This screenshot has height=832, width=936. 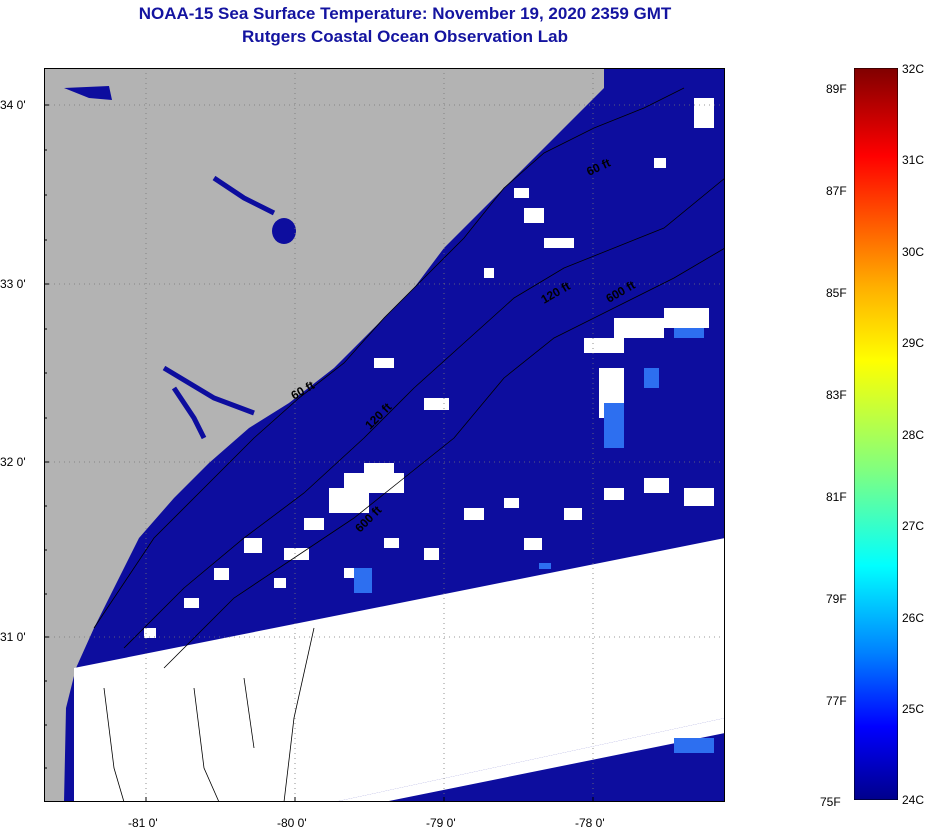 I want to click on colorbar-c-label: 29C, so click(x=913, y=343).